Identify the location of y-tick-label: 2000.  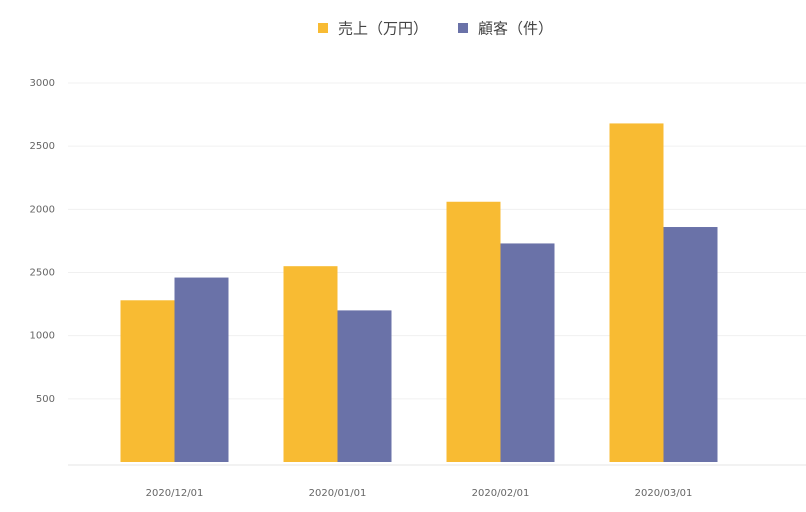
(42, 209).